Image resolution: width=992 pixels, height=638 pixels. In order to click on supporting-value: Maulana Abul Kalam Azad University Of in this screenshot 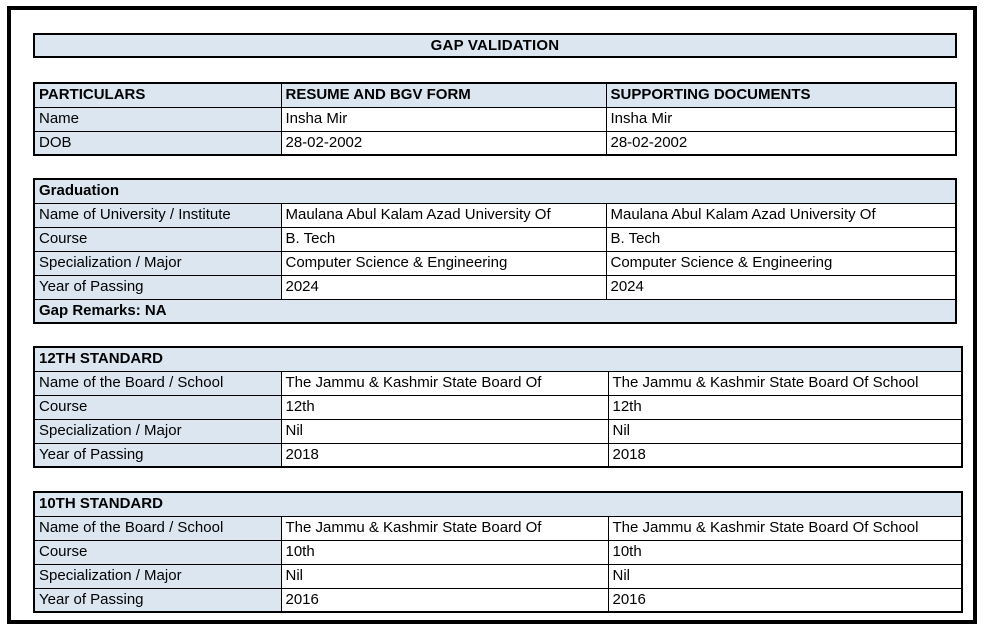, I will do `click(781, 215)`.